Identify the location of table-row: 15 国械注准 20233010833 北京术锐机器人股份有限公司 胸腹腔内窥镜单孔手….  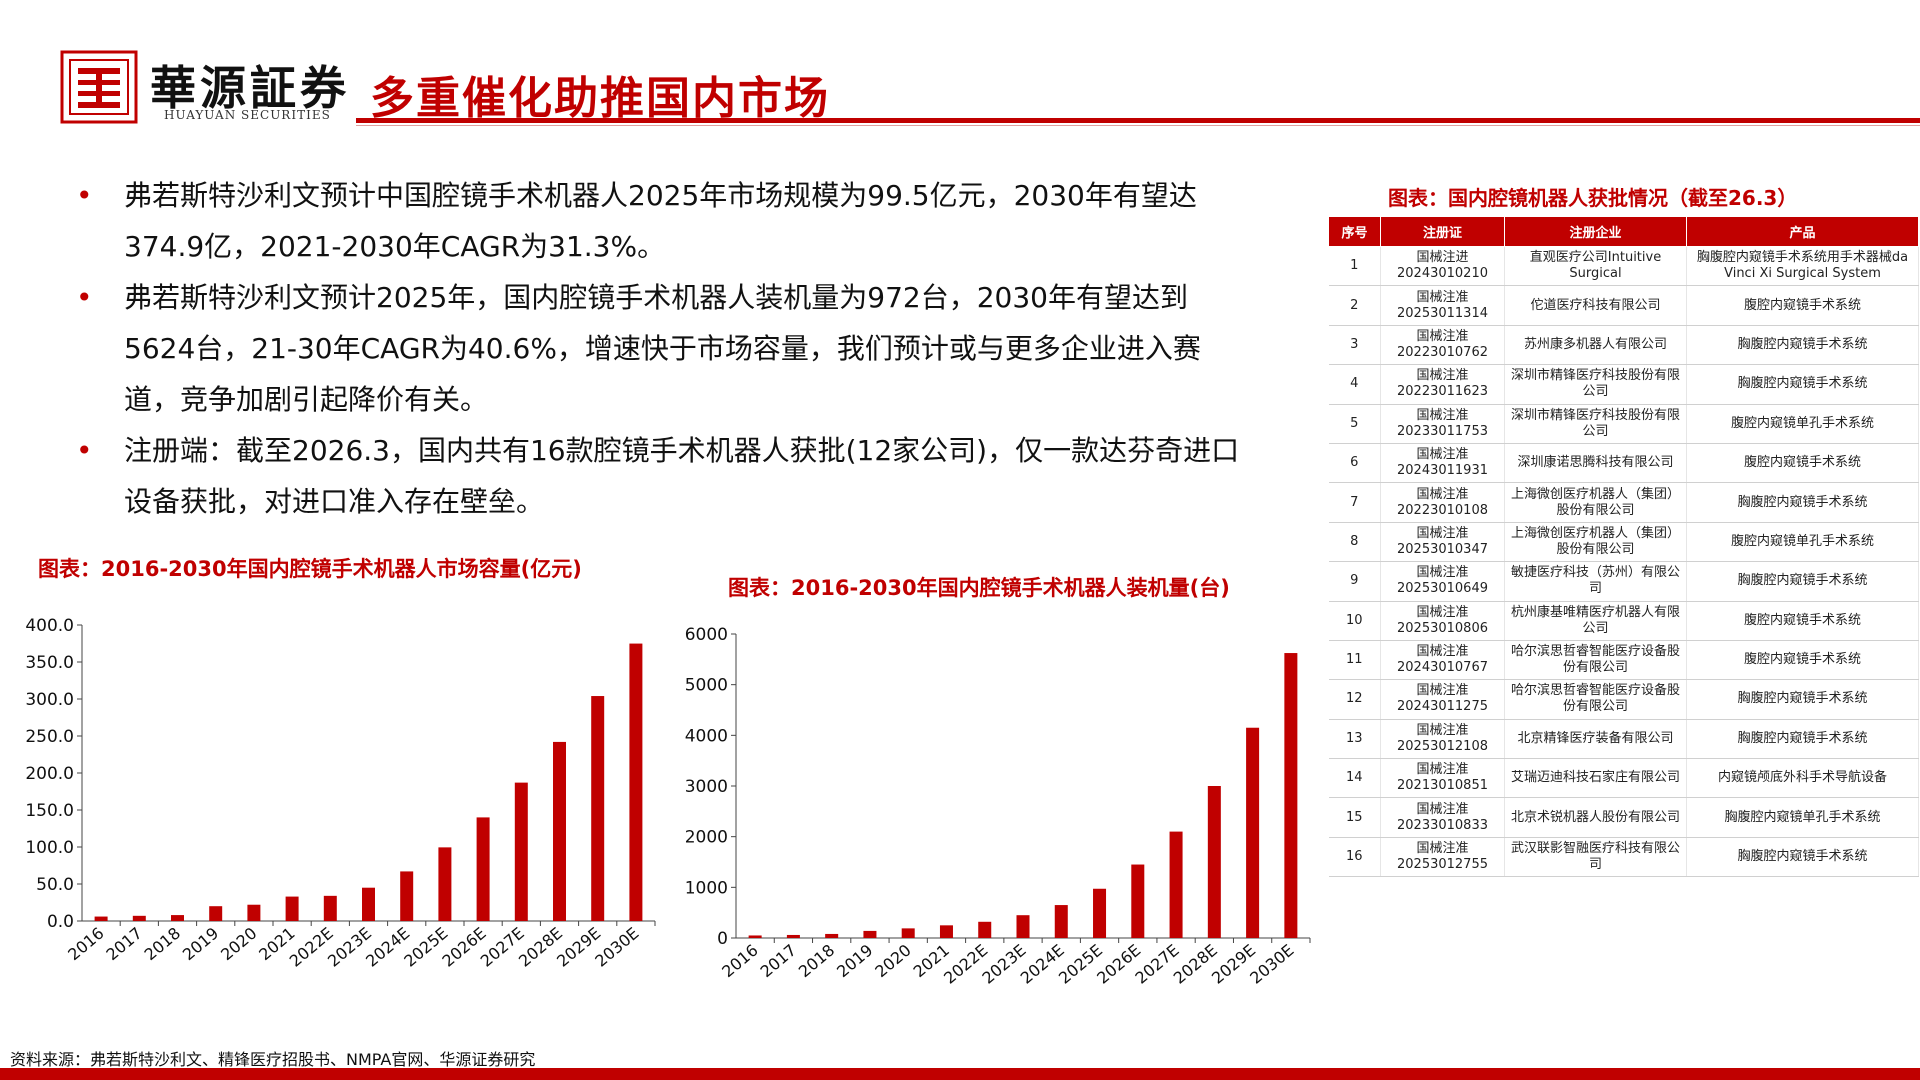
(1623, 817).